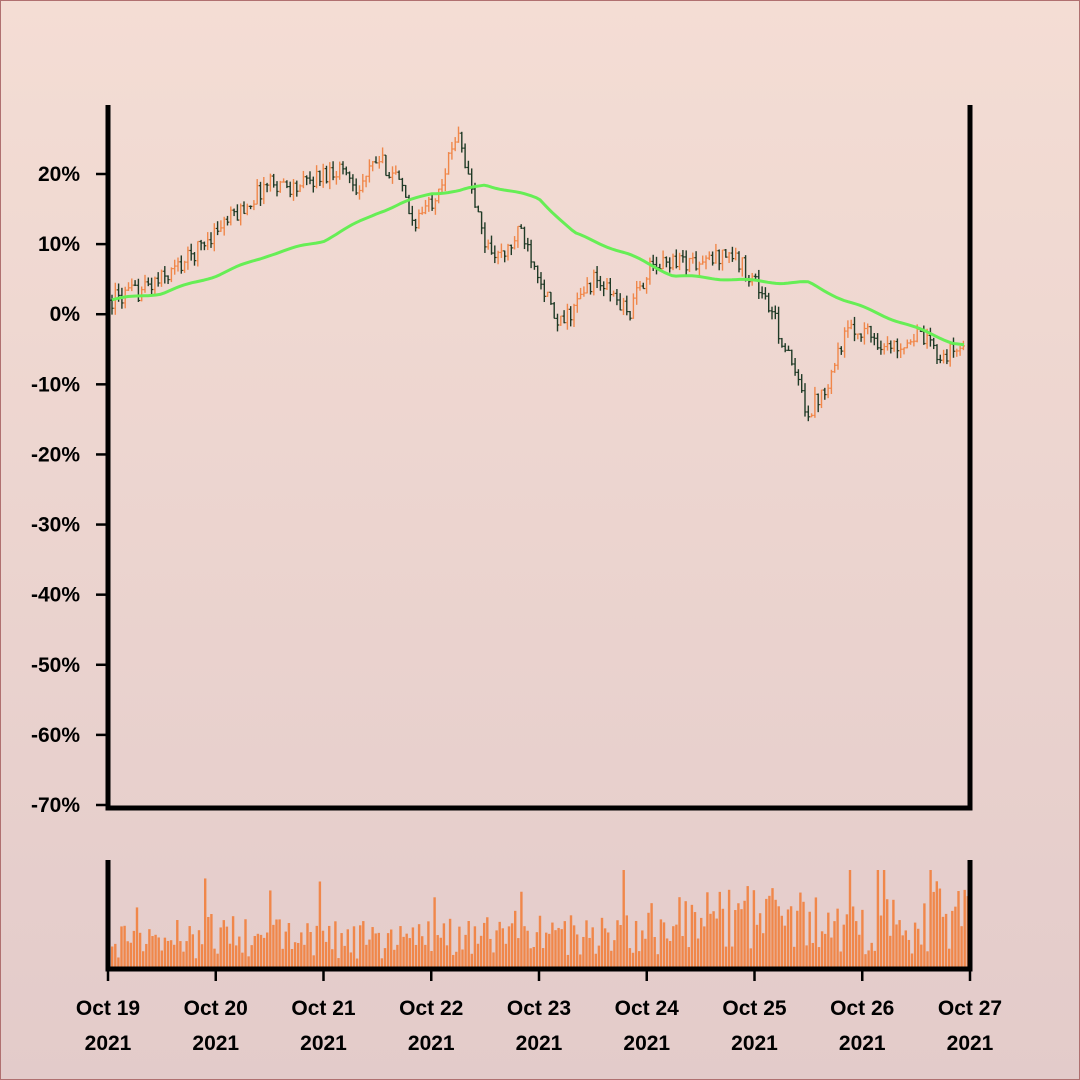  I want to click on y-axis-ticks: 20% 10% 0% -10% -20% -30% -40% -50% -60% -70%, so click(69, 490).